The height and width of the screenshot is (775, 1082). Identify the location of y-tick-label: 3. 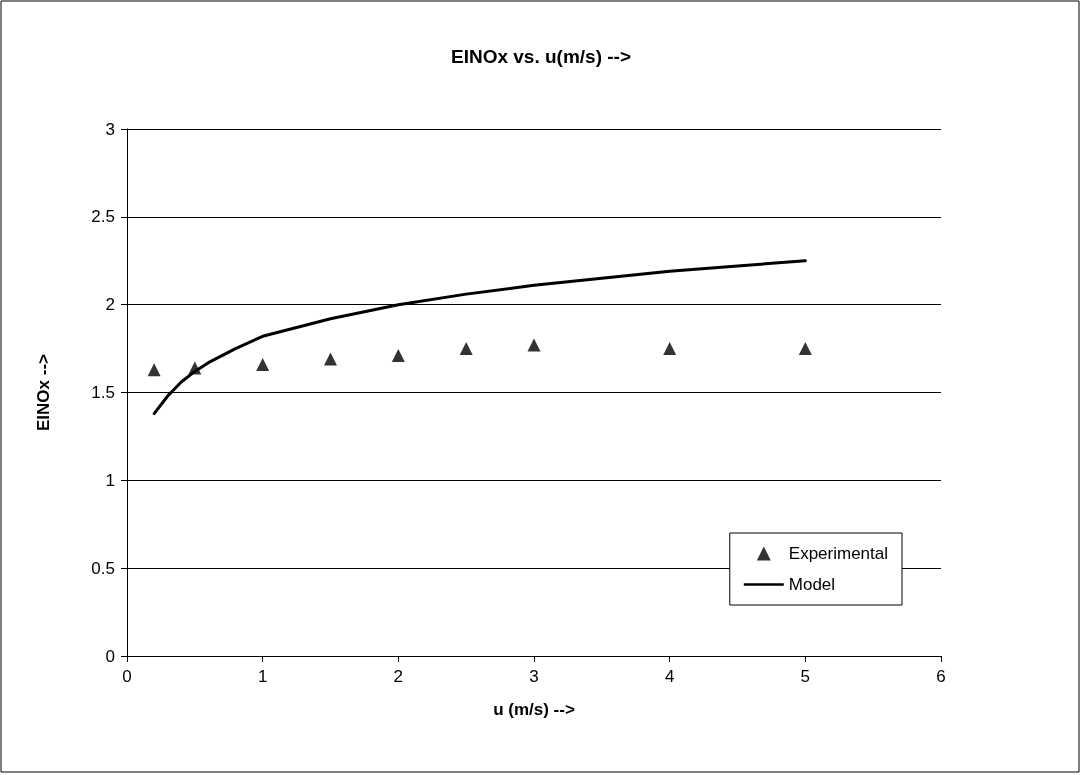
(110, 129).